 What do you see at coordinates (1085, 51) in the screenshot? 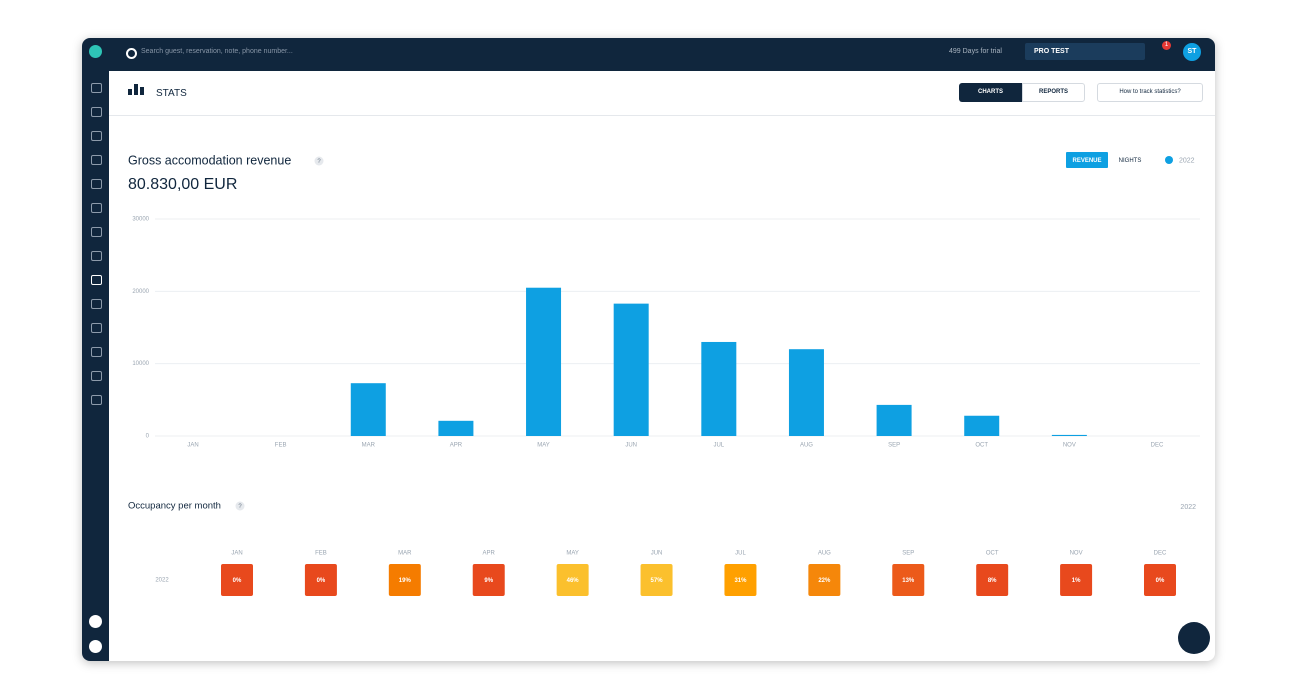
I see `property-select: PRO TEST` at bounding box center [1085, 51].